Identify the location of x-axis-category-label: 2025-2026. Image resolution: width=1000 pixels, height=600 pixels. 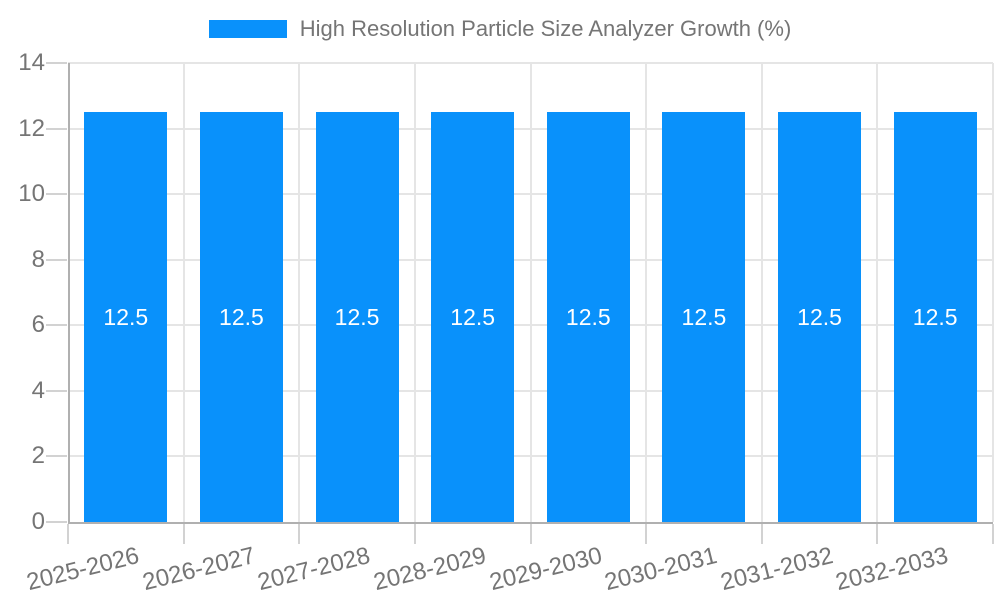
(82, 569).